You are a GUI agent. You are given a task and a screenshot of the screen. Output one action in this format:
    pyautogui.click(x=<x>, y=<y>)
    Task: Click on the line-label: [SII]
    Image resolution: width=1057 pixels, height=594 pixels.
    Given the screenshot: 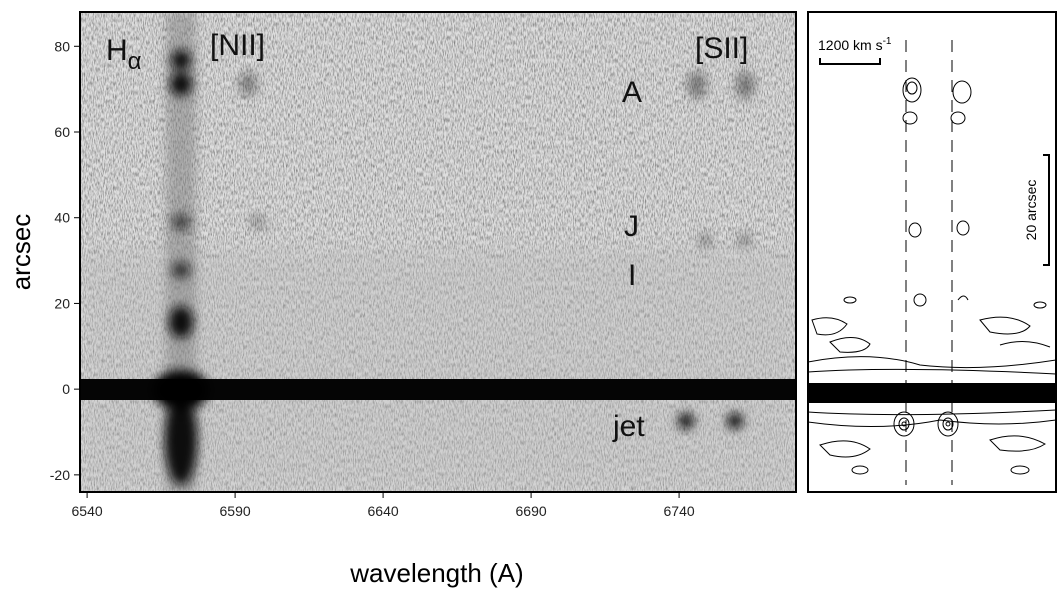 What is the action you would take?
    pyautogui.click(x=721, y=48)
    